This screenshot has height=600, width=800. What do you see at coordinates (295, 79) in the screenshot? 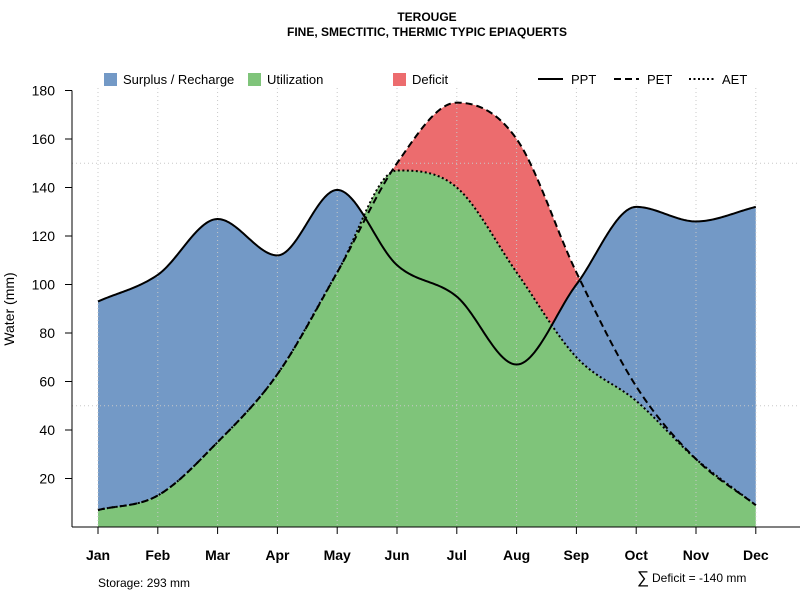
I see `legend-label-utilization: Utilization` at bounding box center [295, 79].